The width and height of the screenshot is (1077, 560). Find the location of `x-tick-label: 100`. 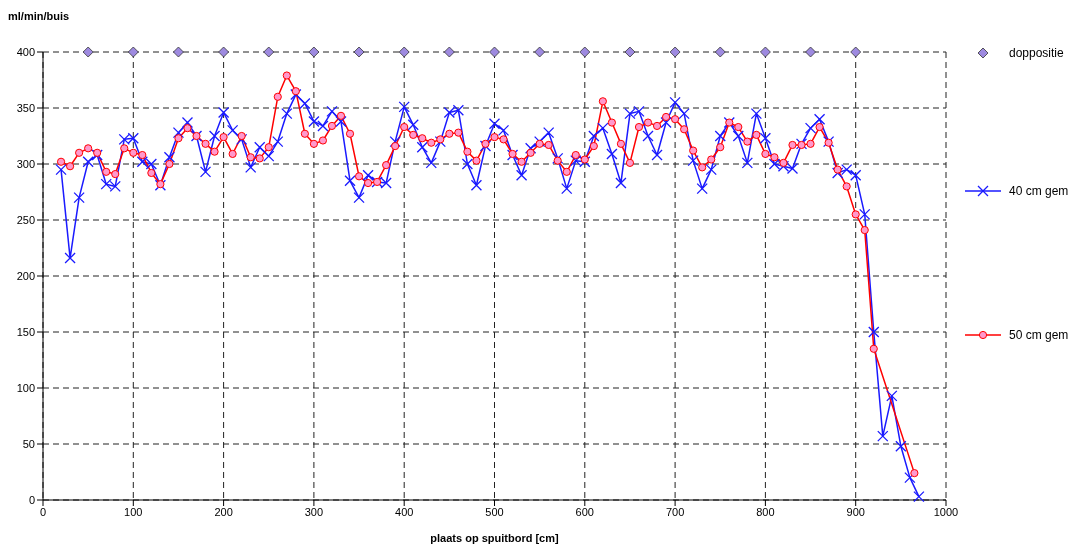

x-tick-label: 100 is located at coordinates (133, 511).